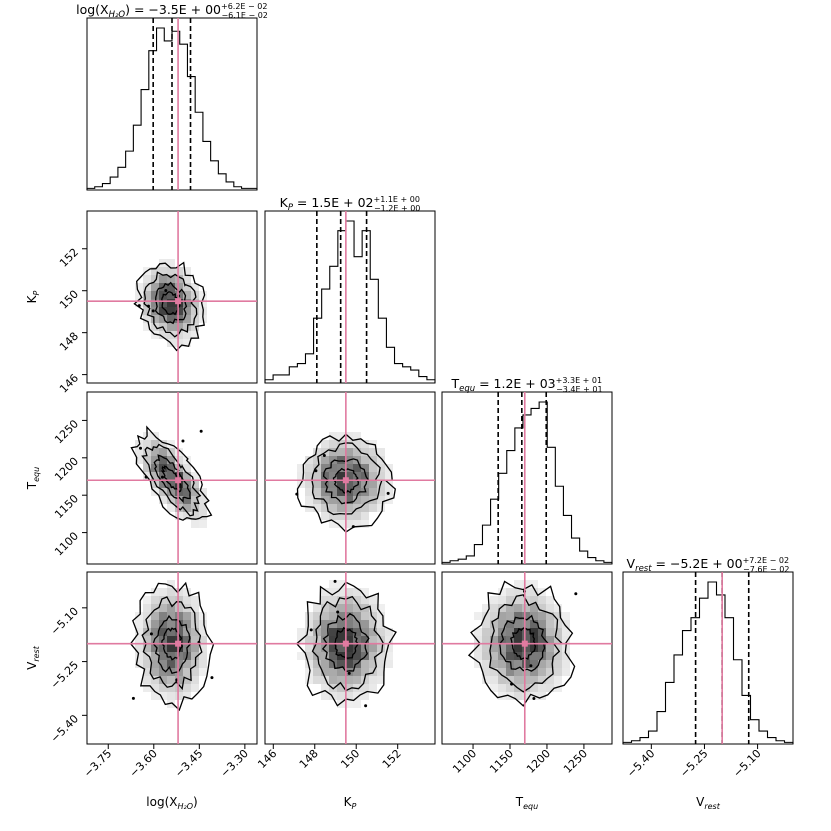 The image size is (831, 831). What do you see at coordinates (172, 108) in the screenshot?
I see `hist-step-logX` at bounding box center [172, 108].